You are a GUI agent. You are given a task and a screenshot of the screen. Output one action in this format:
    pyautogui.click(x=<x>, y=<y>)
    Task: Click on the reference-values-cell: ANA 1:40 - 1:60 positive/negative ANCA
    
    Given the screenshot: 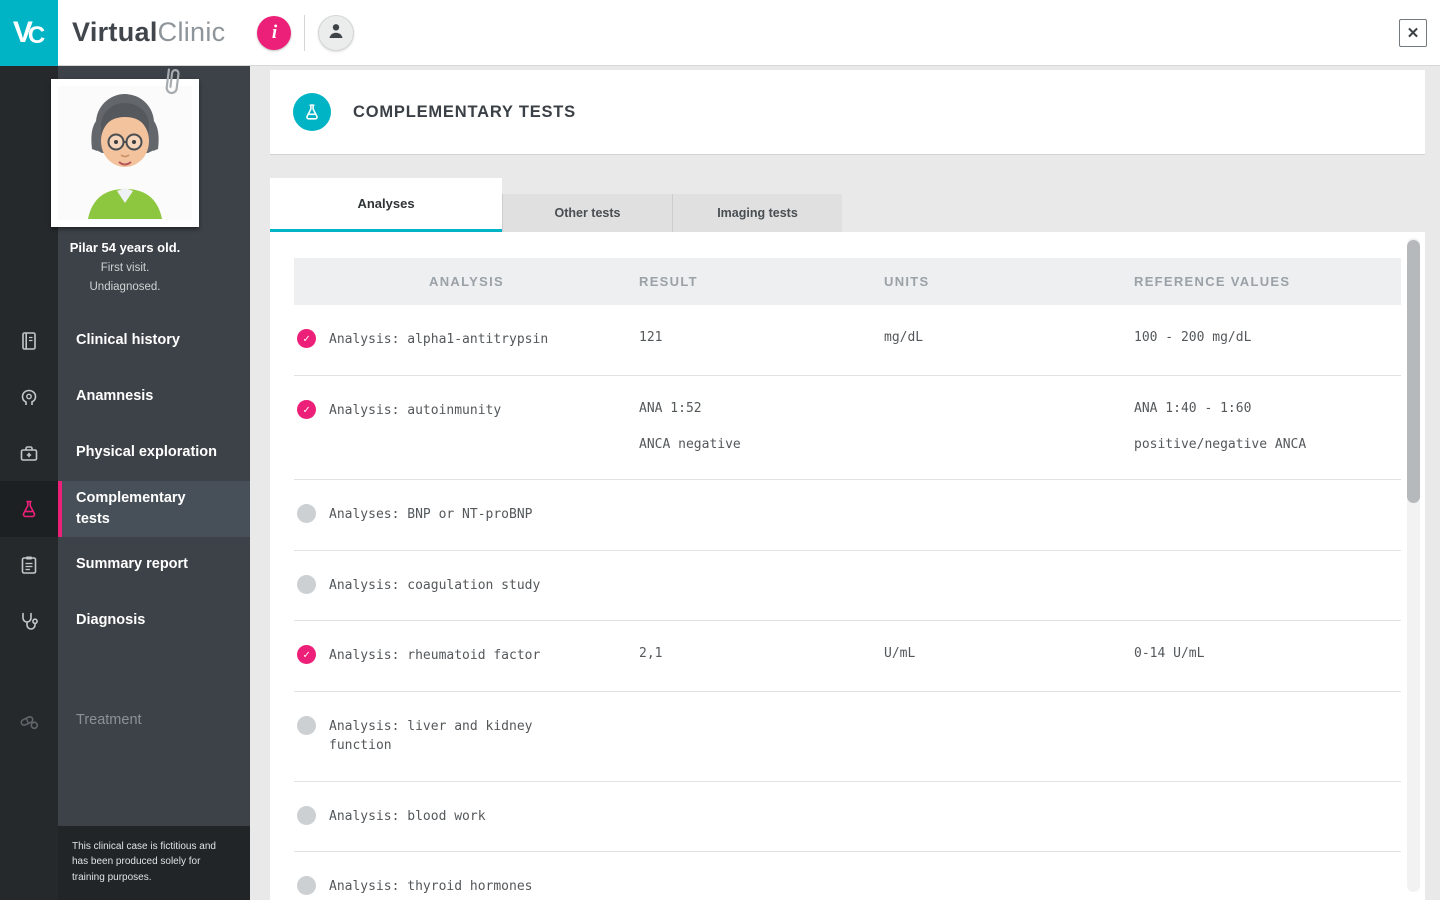 What is the action you would take?
    pyautogui.click(x=1220, y=426)
    